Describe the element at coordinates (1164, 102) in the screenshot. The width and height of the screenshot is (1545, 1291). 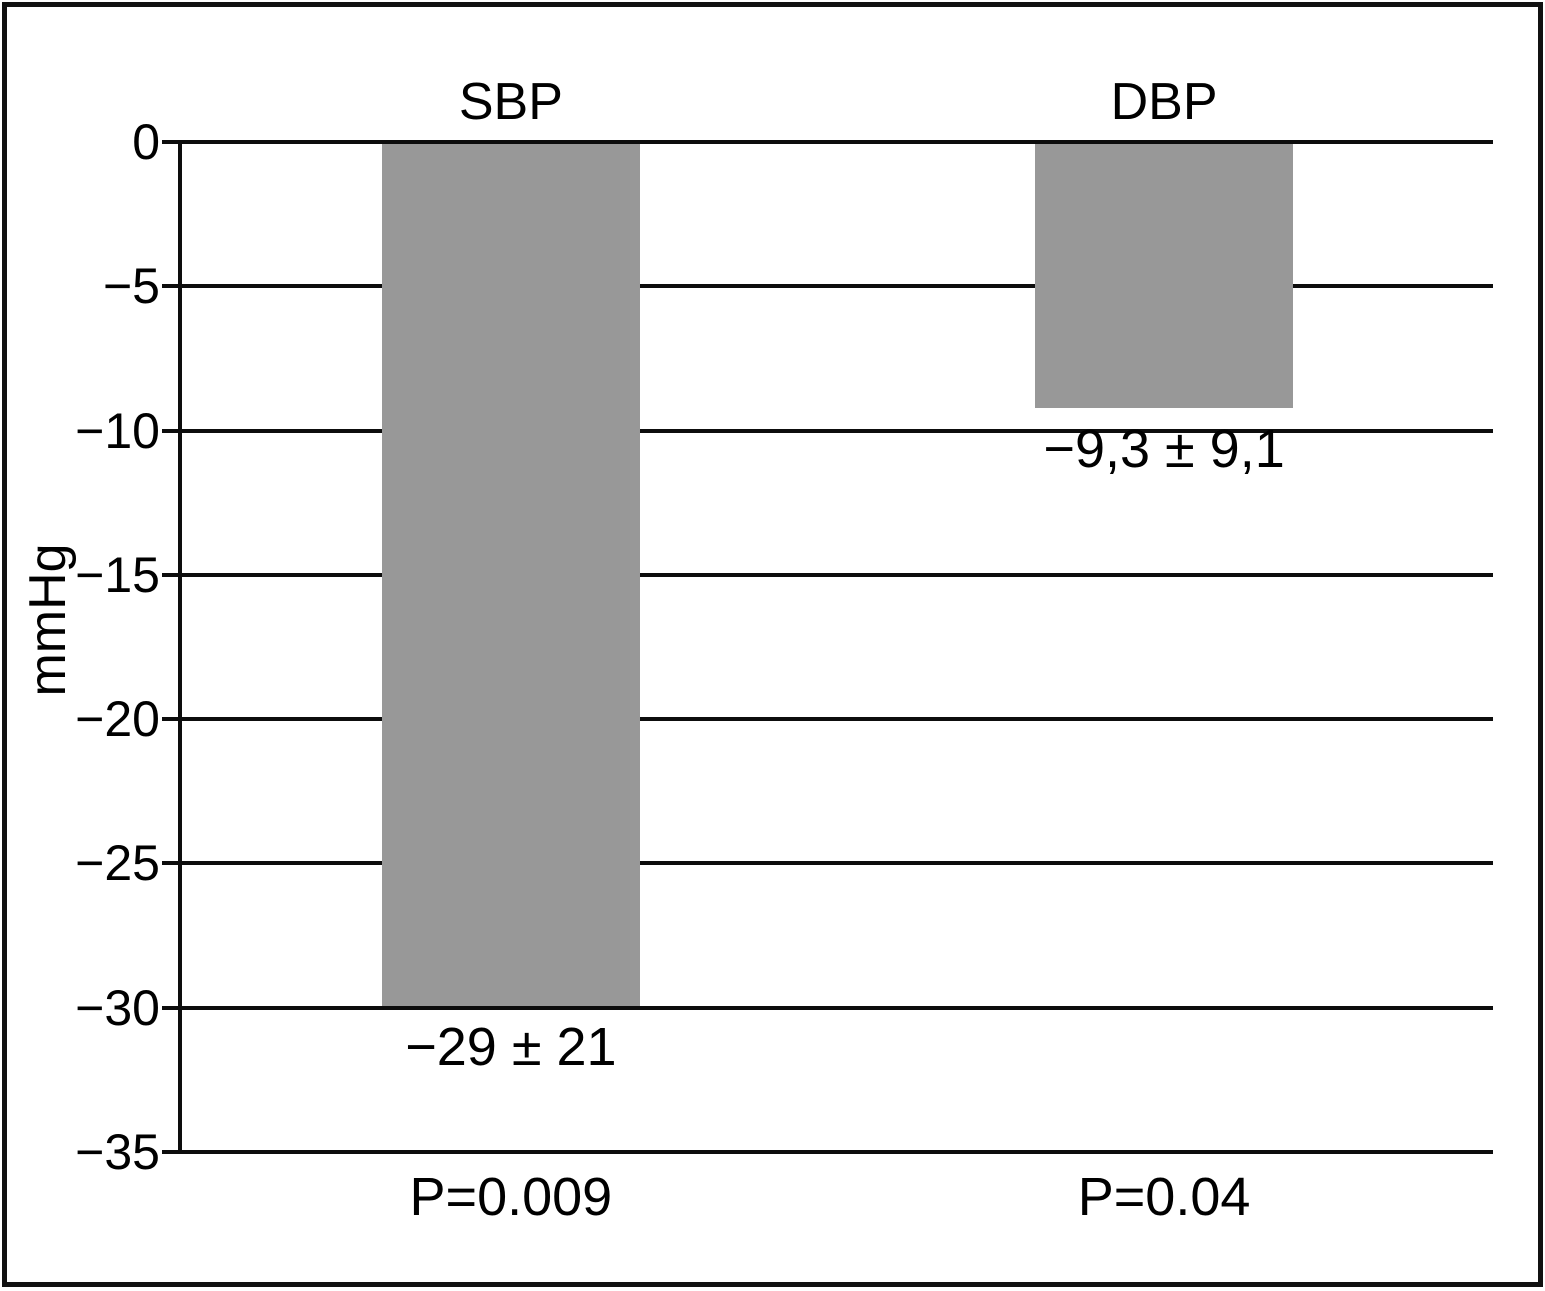
I see `bar-title-dbp: DBP` at that location.